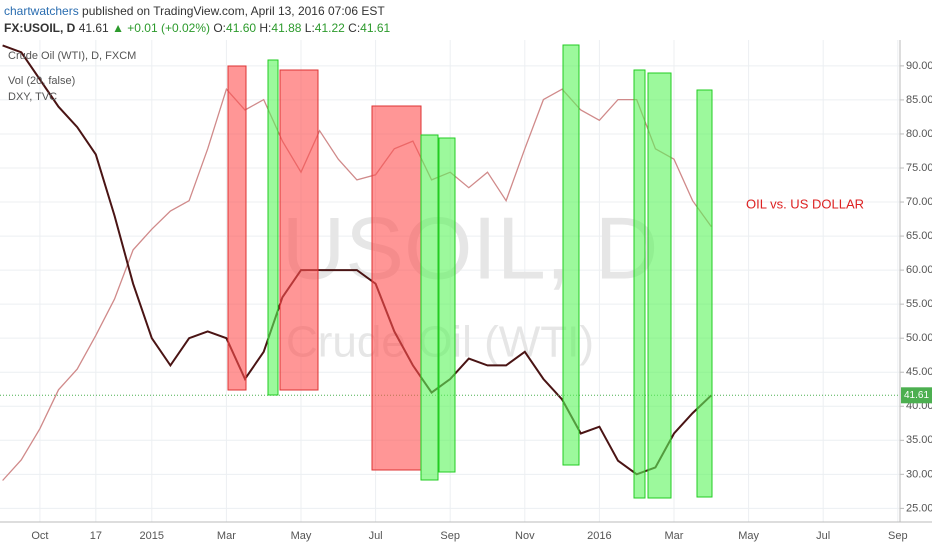 This screenshot has height=550, width=932. I want to click on y-tick-label: 45.00, so click(919, 372).